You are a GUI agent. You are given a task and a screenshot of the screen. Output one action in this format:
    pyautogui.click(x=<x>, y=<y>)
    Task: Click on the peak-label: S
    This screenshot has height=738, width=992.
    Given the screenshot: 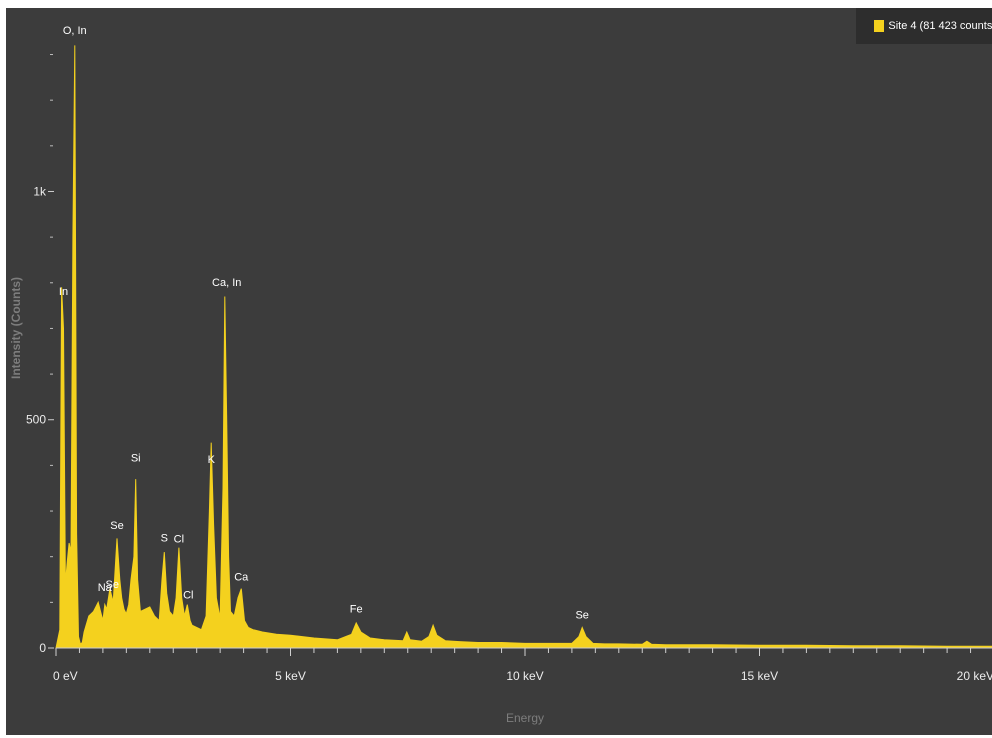 What is the action you would take?
    pyautogui.click(x=164, y=539)
    